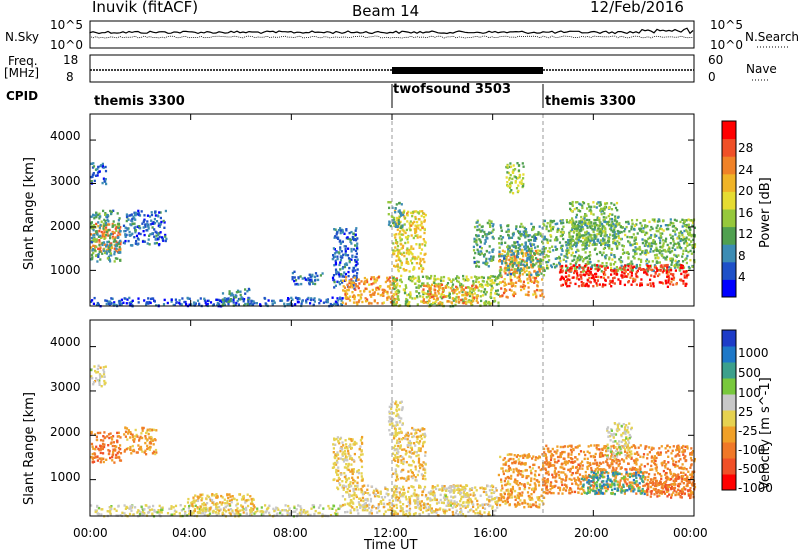  What do you see at coordinates (761, 69) in the screenshot?
I see `nave-label: Nave` at bounding box center [761, 69].